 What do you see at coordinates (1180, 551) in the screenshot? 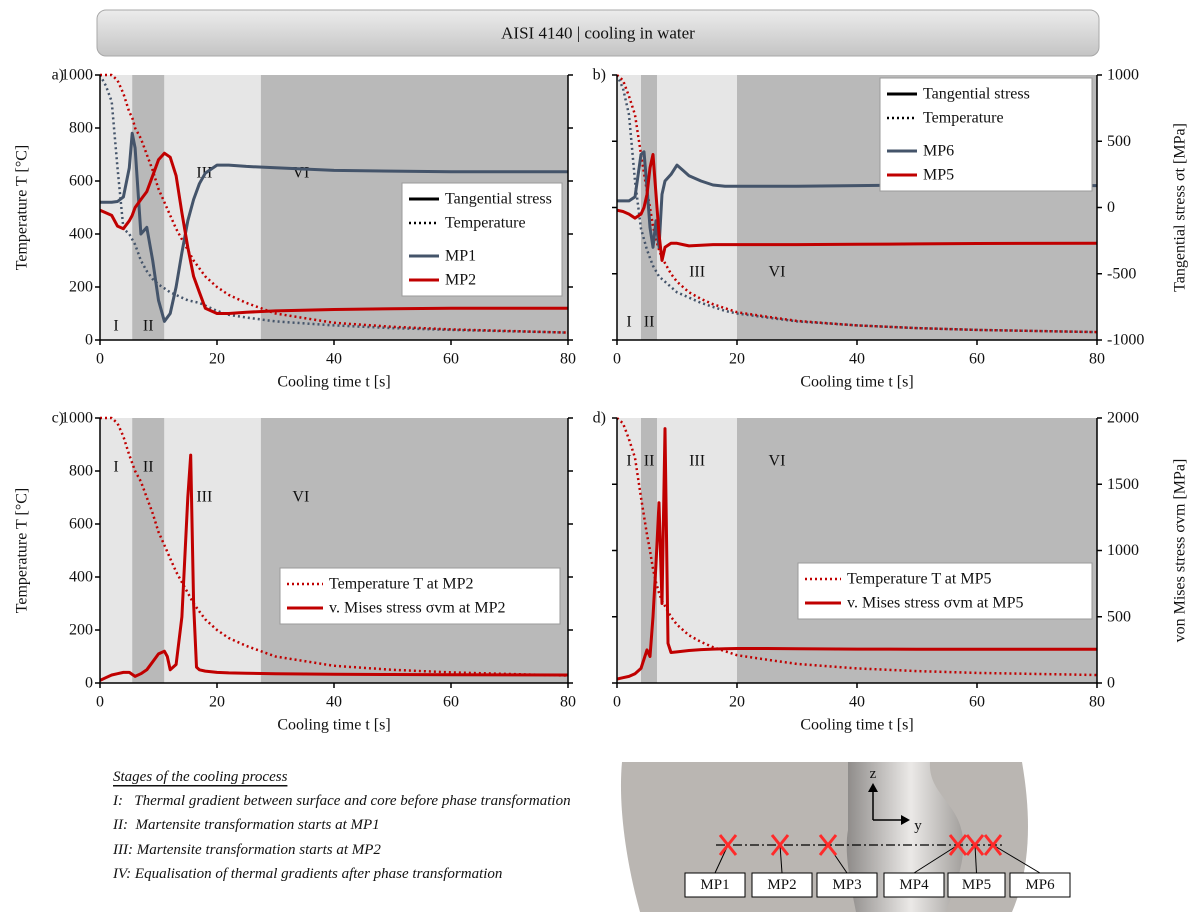
I see `y2-axis-label: von Mises stress σvm [MPa]` at bounding box center [1180, 551].